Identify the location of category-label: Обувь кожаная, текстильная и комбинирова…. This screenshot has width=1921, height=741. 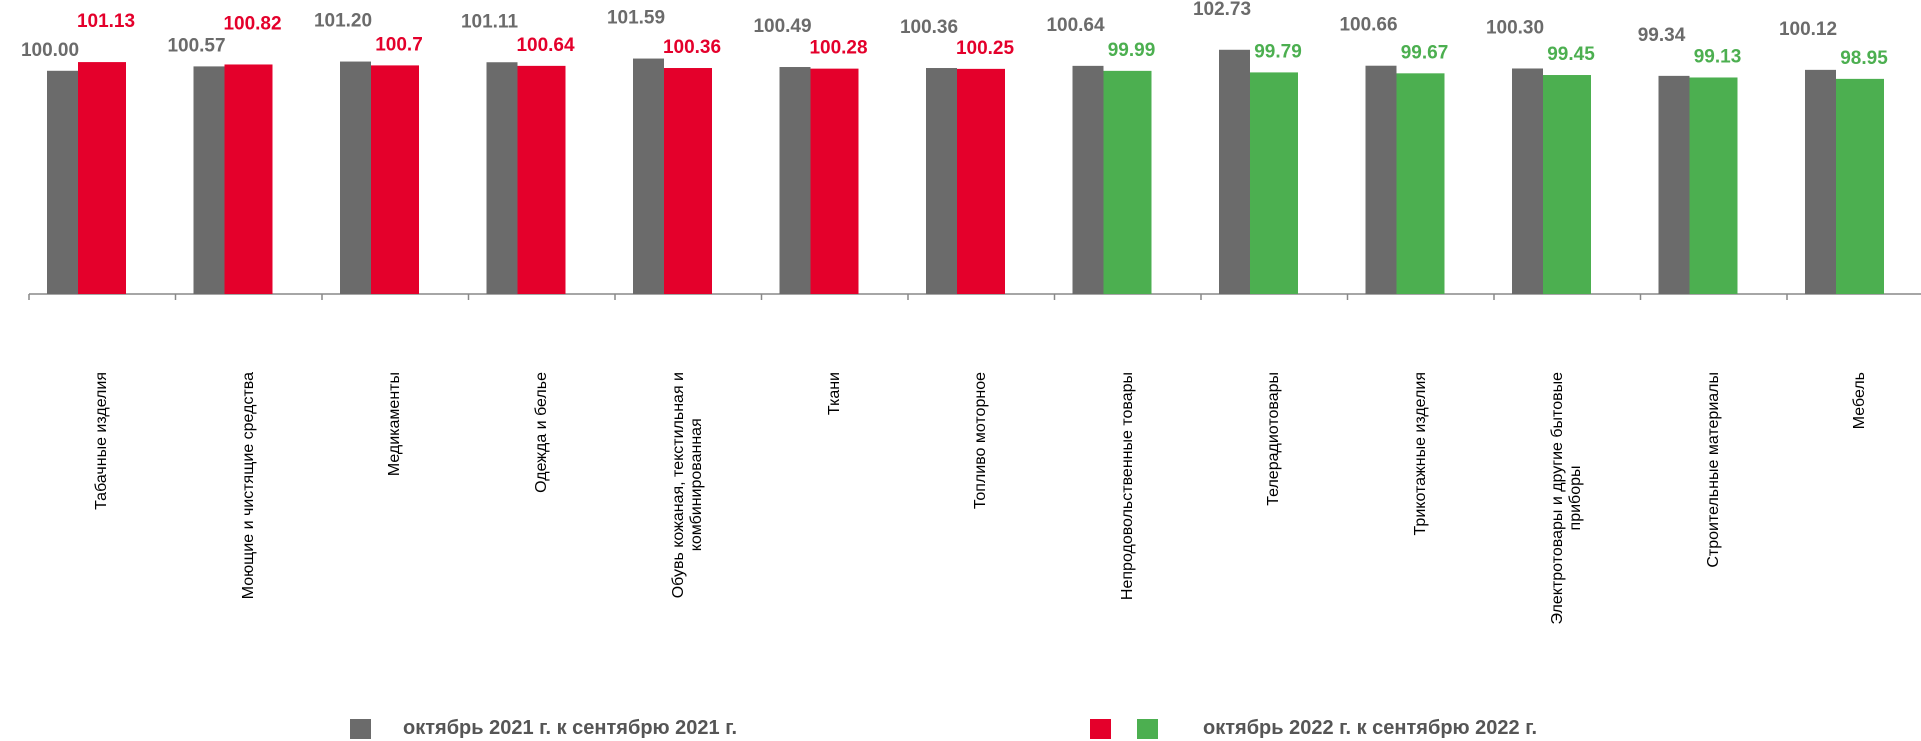
(688, 485).